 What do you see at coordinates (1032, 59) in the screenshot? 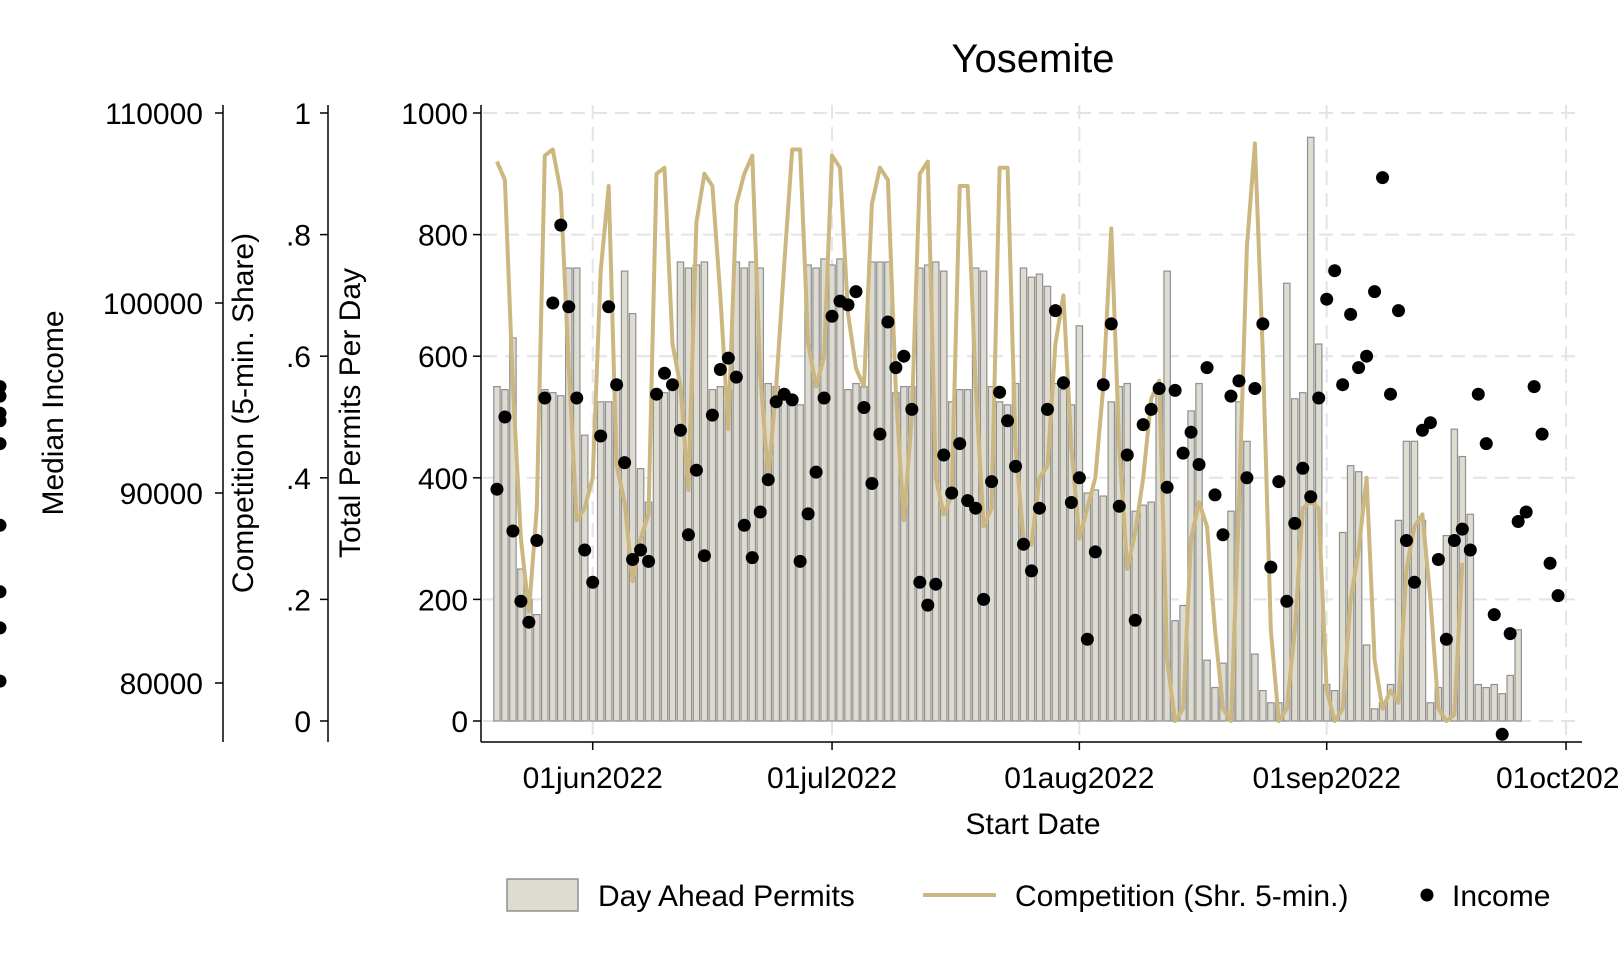
I see `chart-title: Yosemite` at bounding box center [1032, 59].